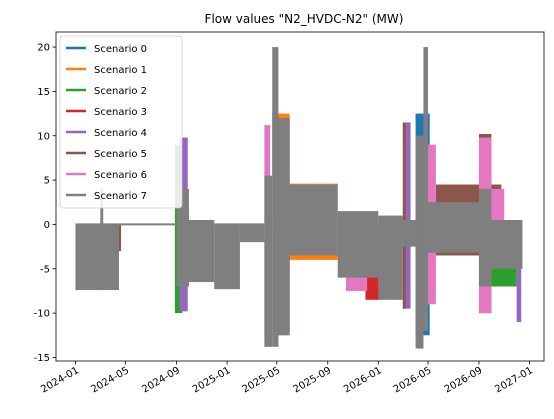 The image size is (554, 419). Describe the element at coordinates (120, 70) in the screenshot. I see `legend-label-1: Scenario 1` at that location.